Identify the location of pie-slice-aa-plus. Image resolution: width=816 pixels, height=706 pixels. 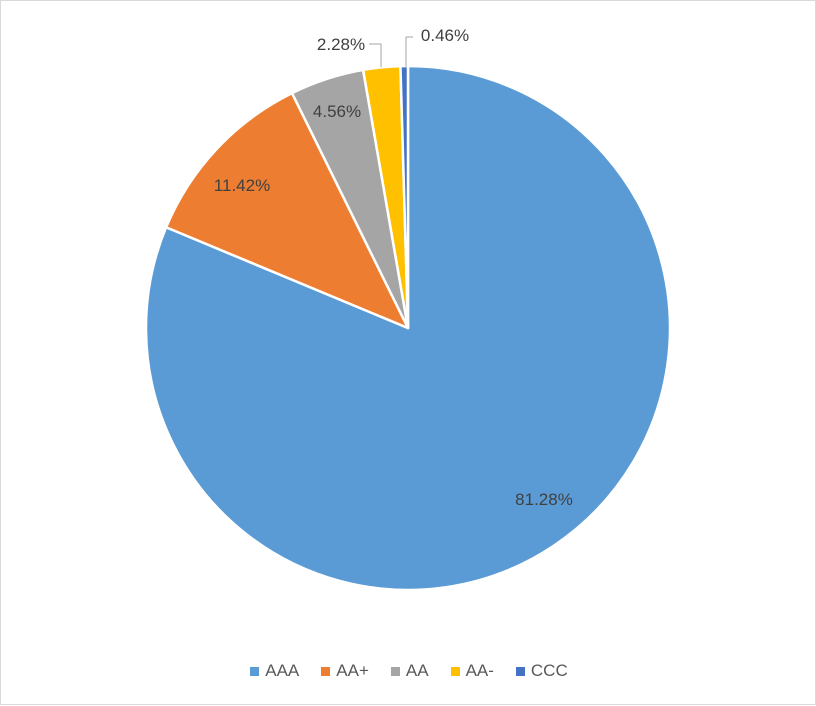
(287, 210).